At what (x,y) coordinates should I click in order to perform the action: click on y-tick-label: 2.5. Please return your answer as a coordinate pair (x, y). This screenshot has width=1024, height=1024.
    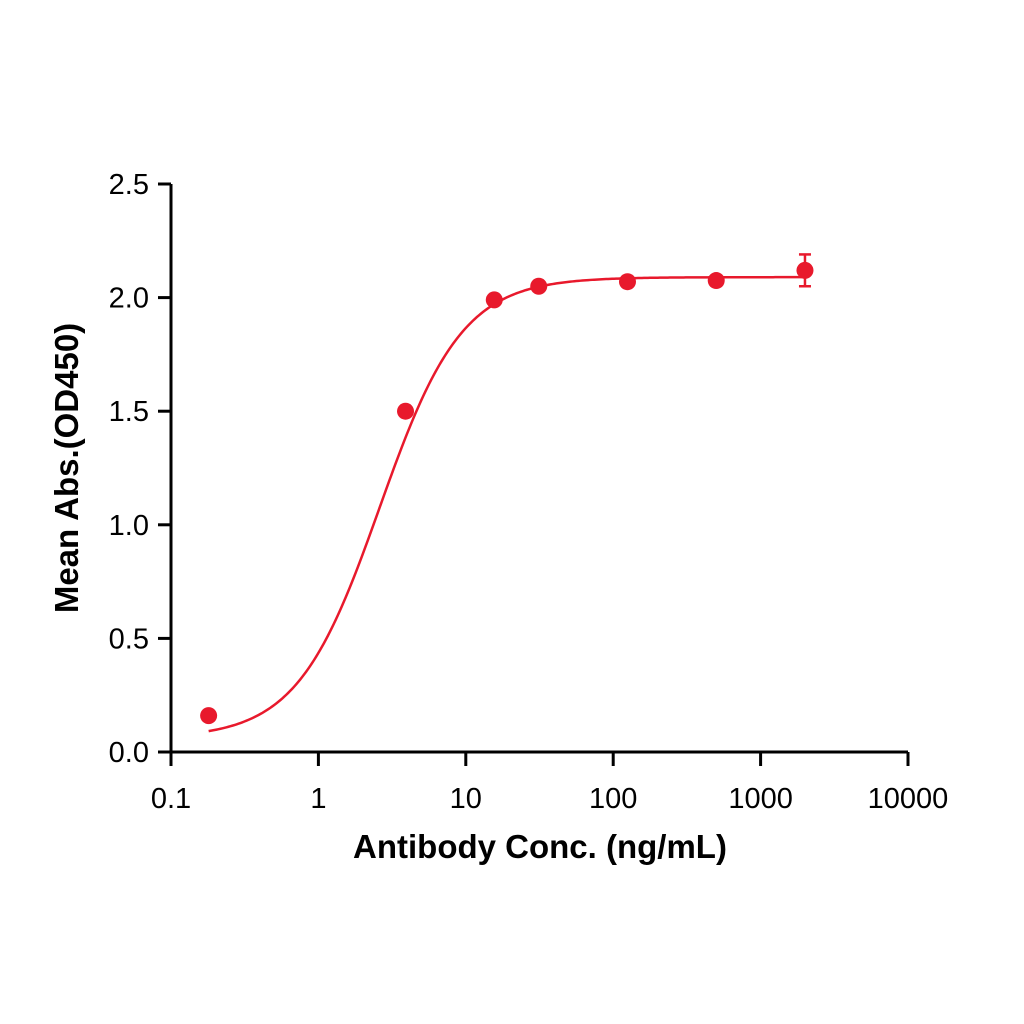
    Looking at the image, I should click on (129, 185).